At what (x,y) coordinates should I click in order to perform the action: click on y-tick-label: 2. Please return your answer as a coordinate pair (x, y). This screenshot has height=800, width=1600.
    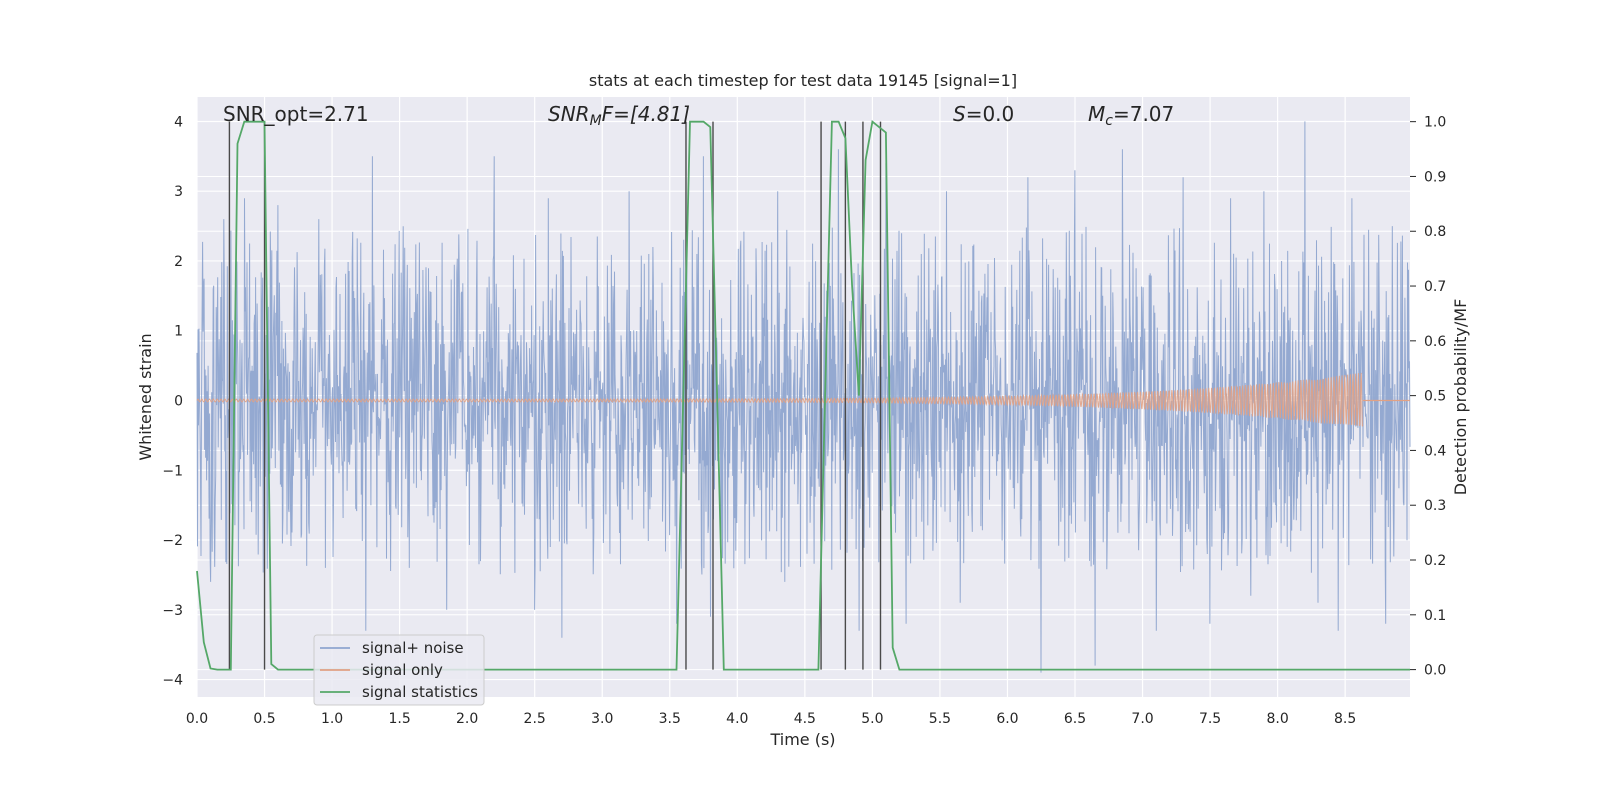
    Looking at the image, I should click on (178, 262).